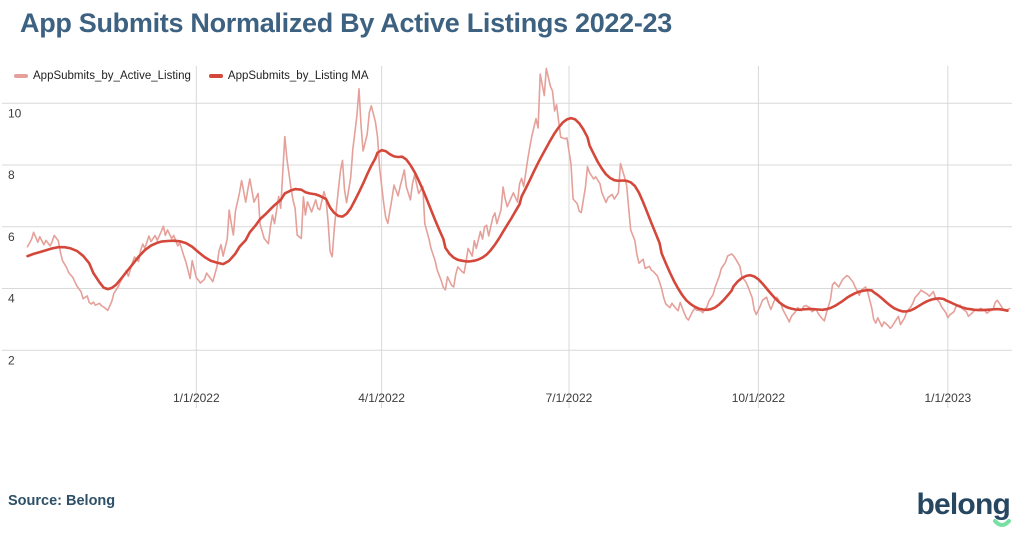 This screenshot has width=1024, height=544. What do you see at coordinates (11, 299) in the screenshot?
I see `y-tick-label: 4` at bounding box center [11, 299].